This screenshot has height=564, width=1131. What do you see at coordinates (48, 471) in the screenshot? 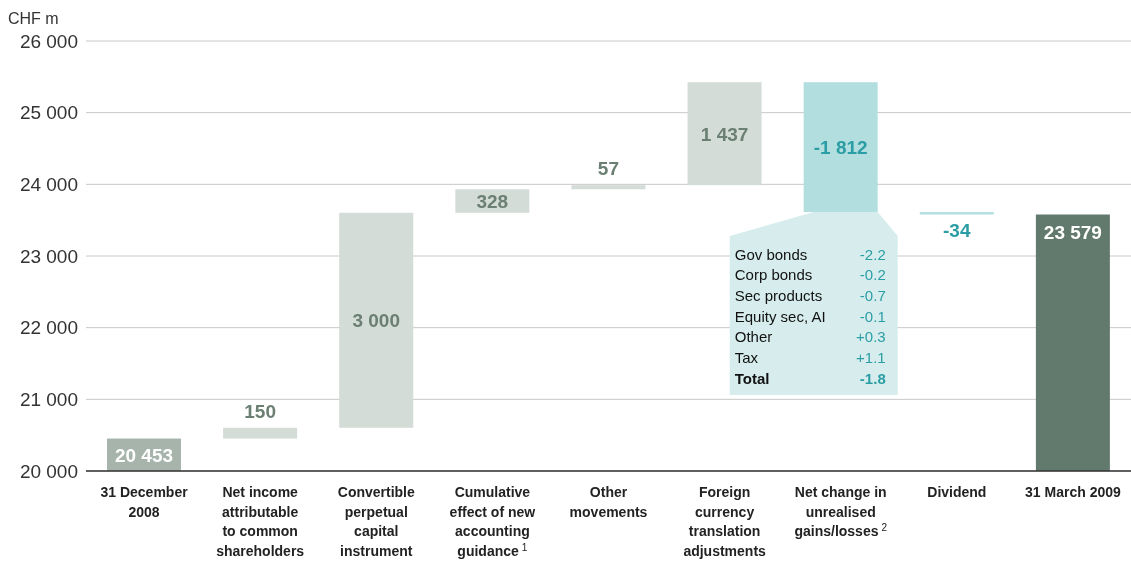
I see `y-tick-label: 20 000` at bounding box center [48, 471].